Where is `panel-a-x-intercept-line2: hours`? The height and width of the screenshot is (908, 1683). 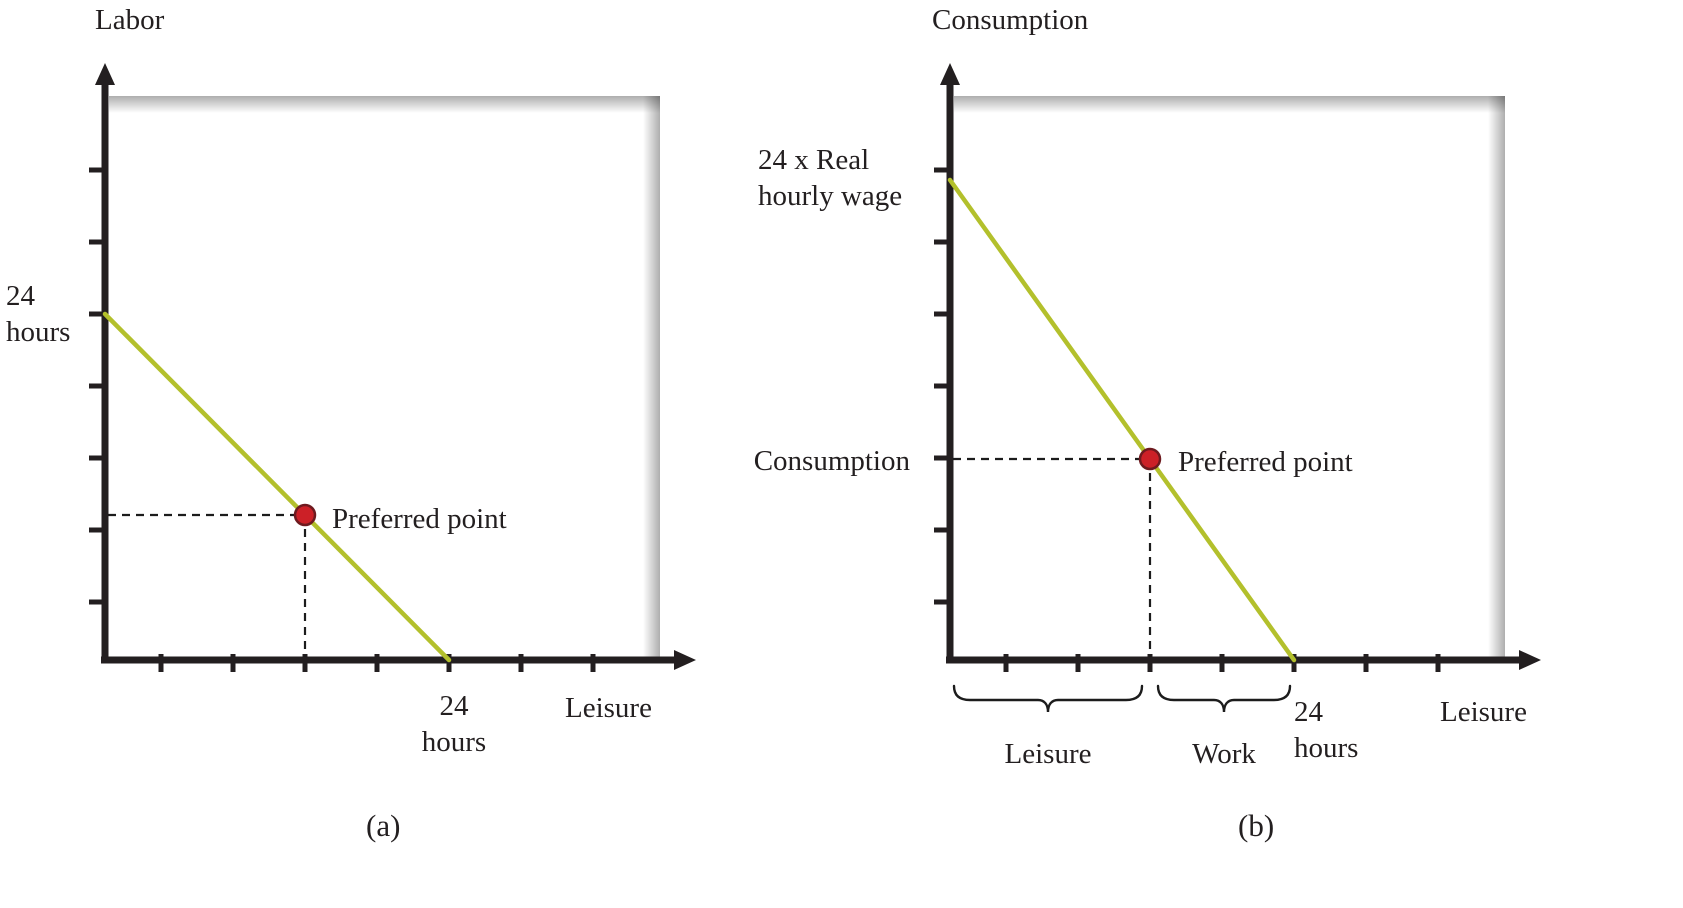 panel-a-x-intercept-line2: hours is located at coordinates (454, 742).